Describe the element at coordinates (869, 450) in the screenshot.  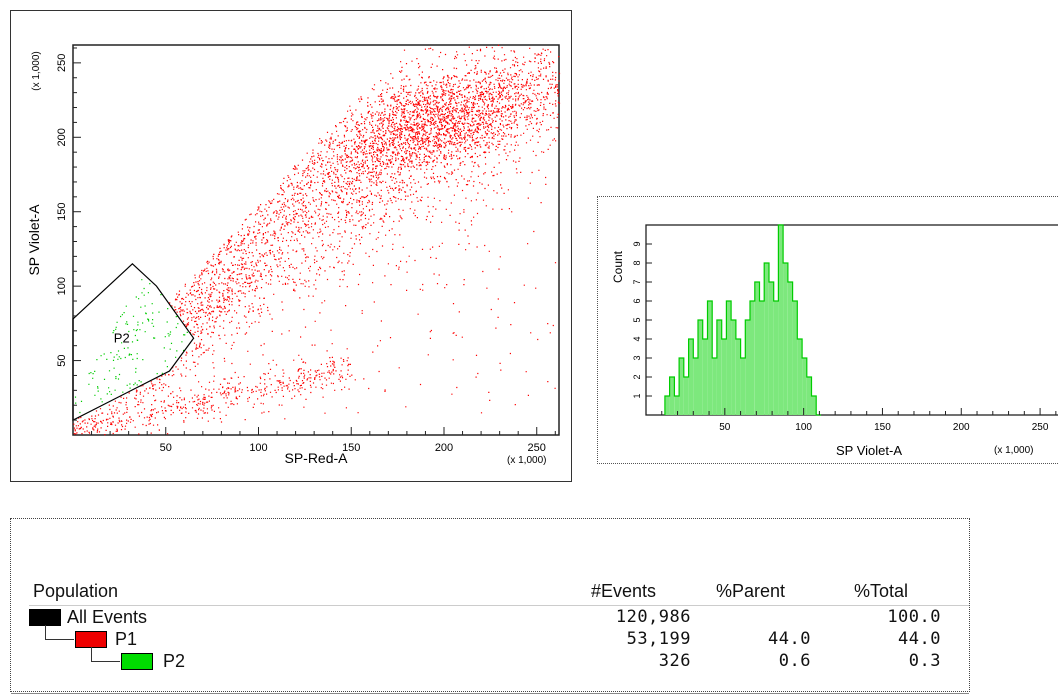
I see `histogram-xlabel: SP Violet-A` at that location.